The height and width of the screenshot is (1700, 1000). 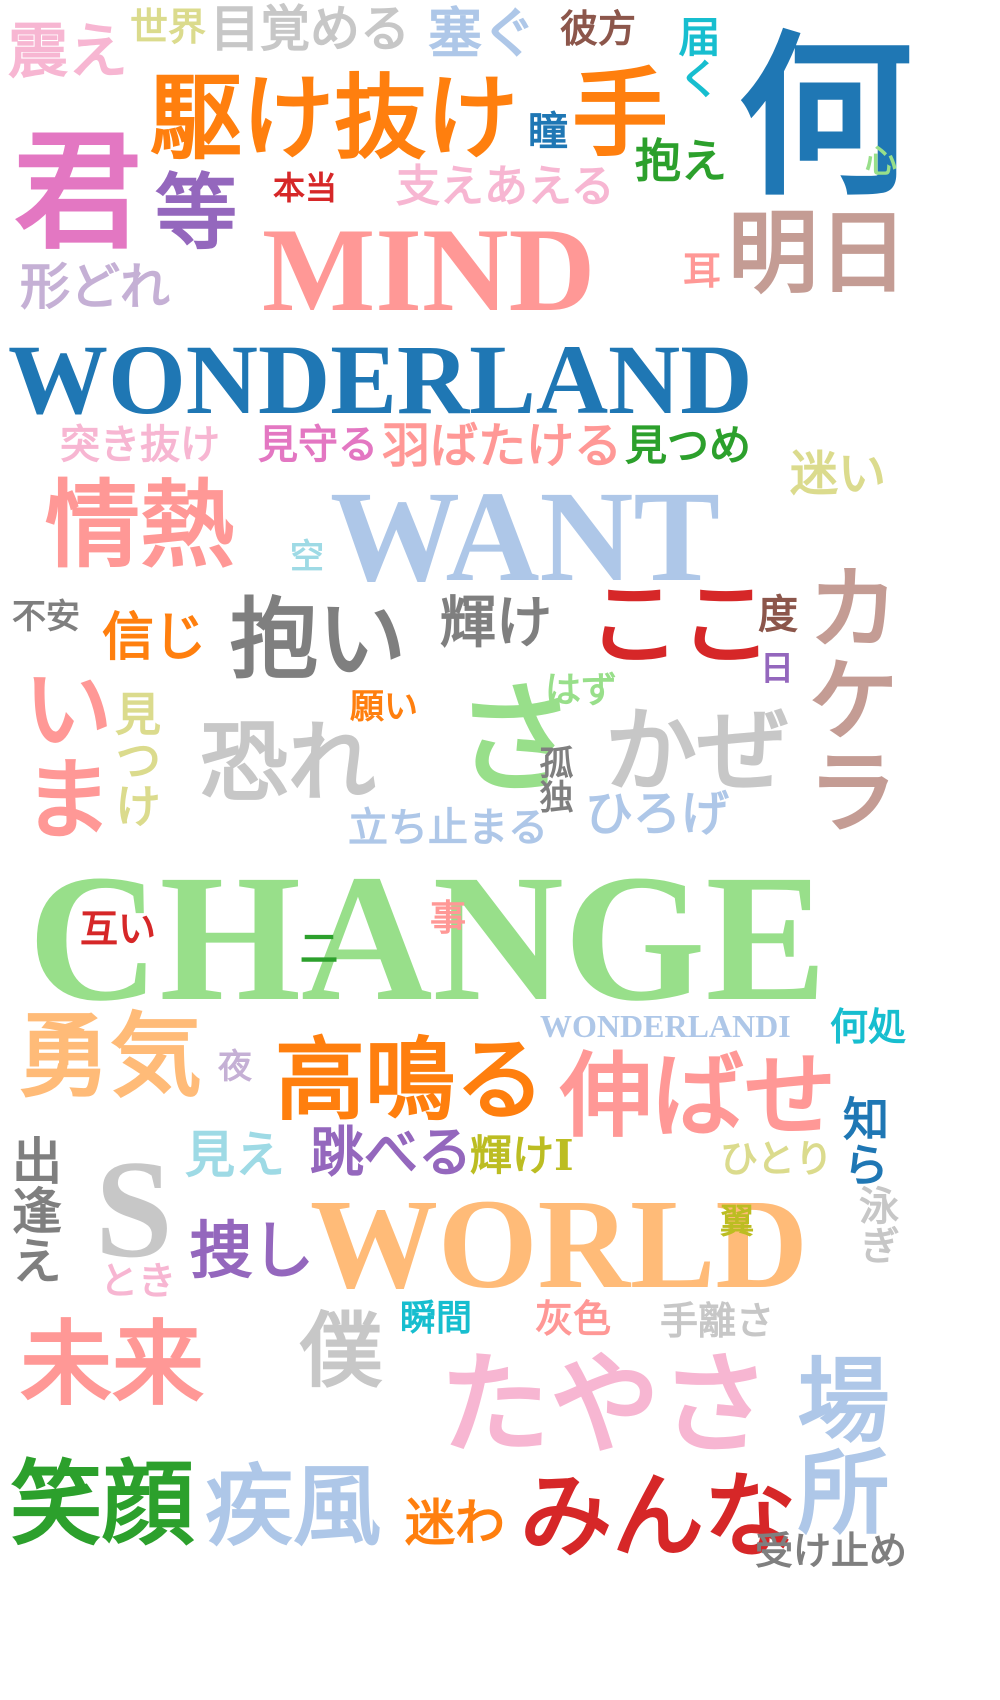 What do you see at coordinates (380, 379) in the screenshot?
I see `word-wonderland: WONDERLAND` at bounding box center [380, 379].